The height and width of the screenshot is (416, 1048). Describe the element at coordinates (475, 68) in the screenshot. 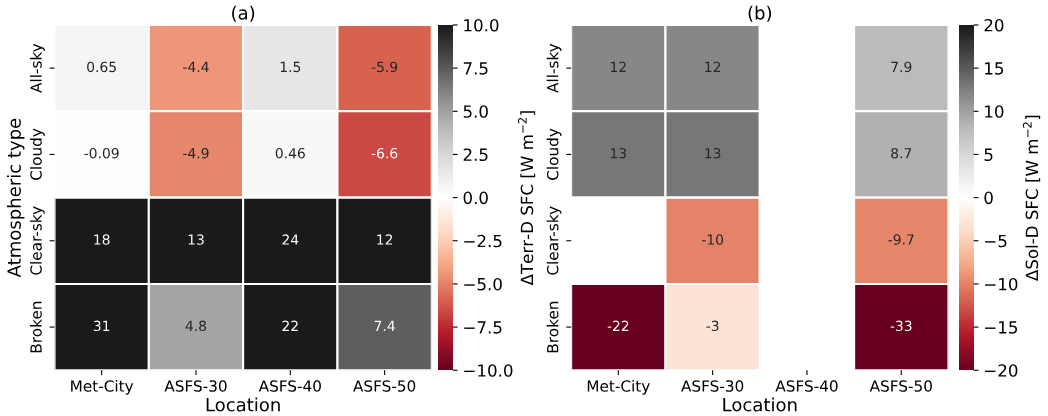

I see `color-bar-label: 7.5` at that location.